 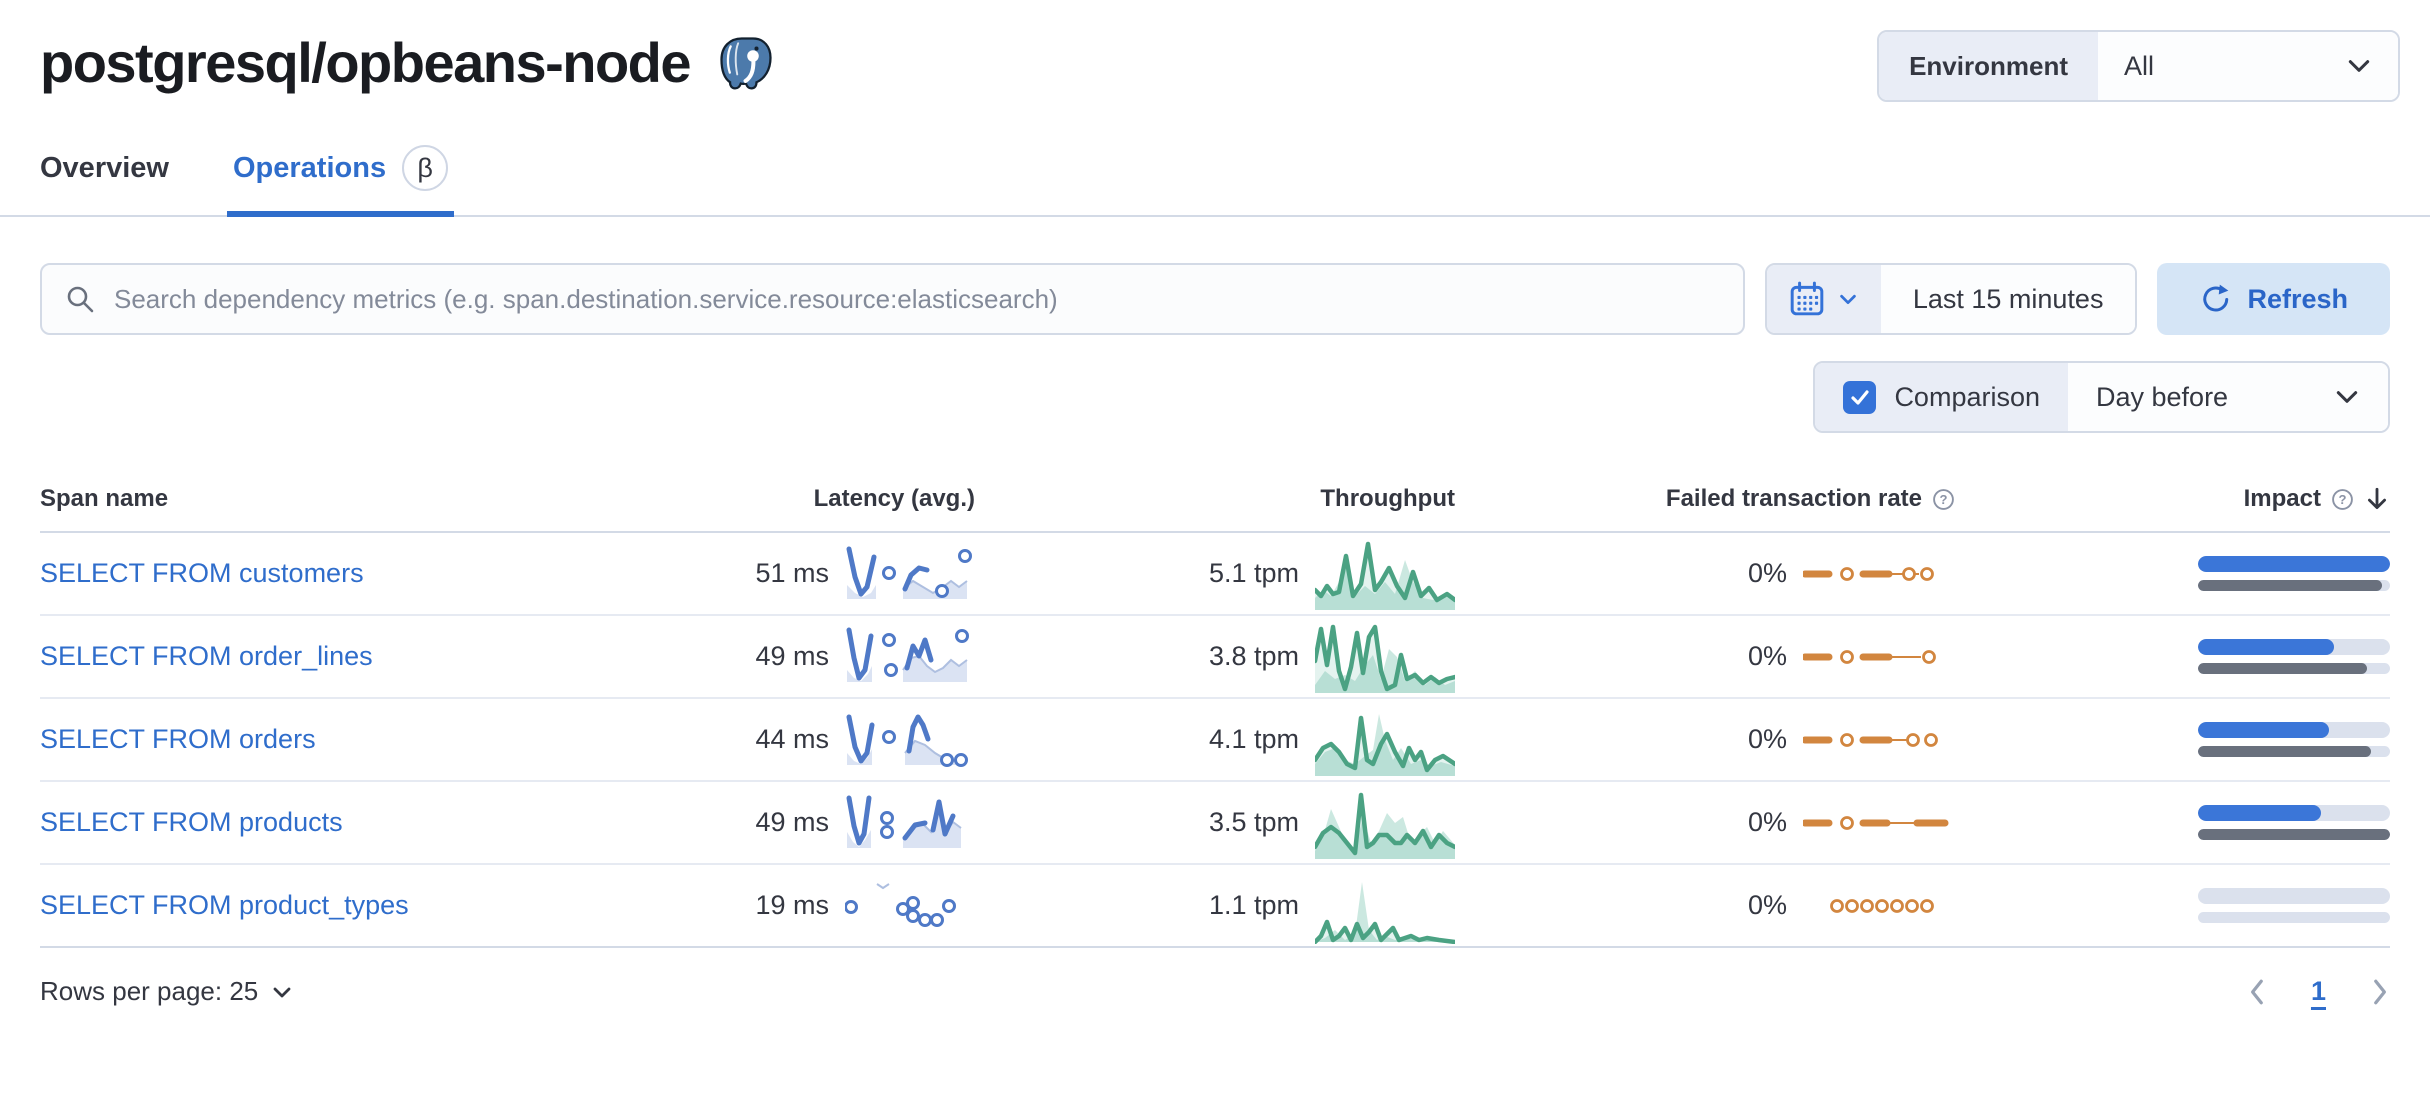 I want to click on span-name-cell: SELECT FROM products, so click(x=347, y=822).